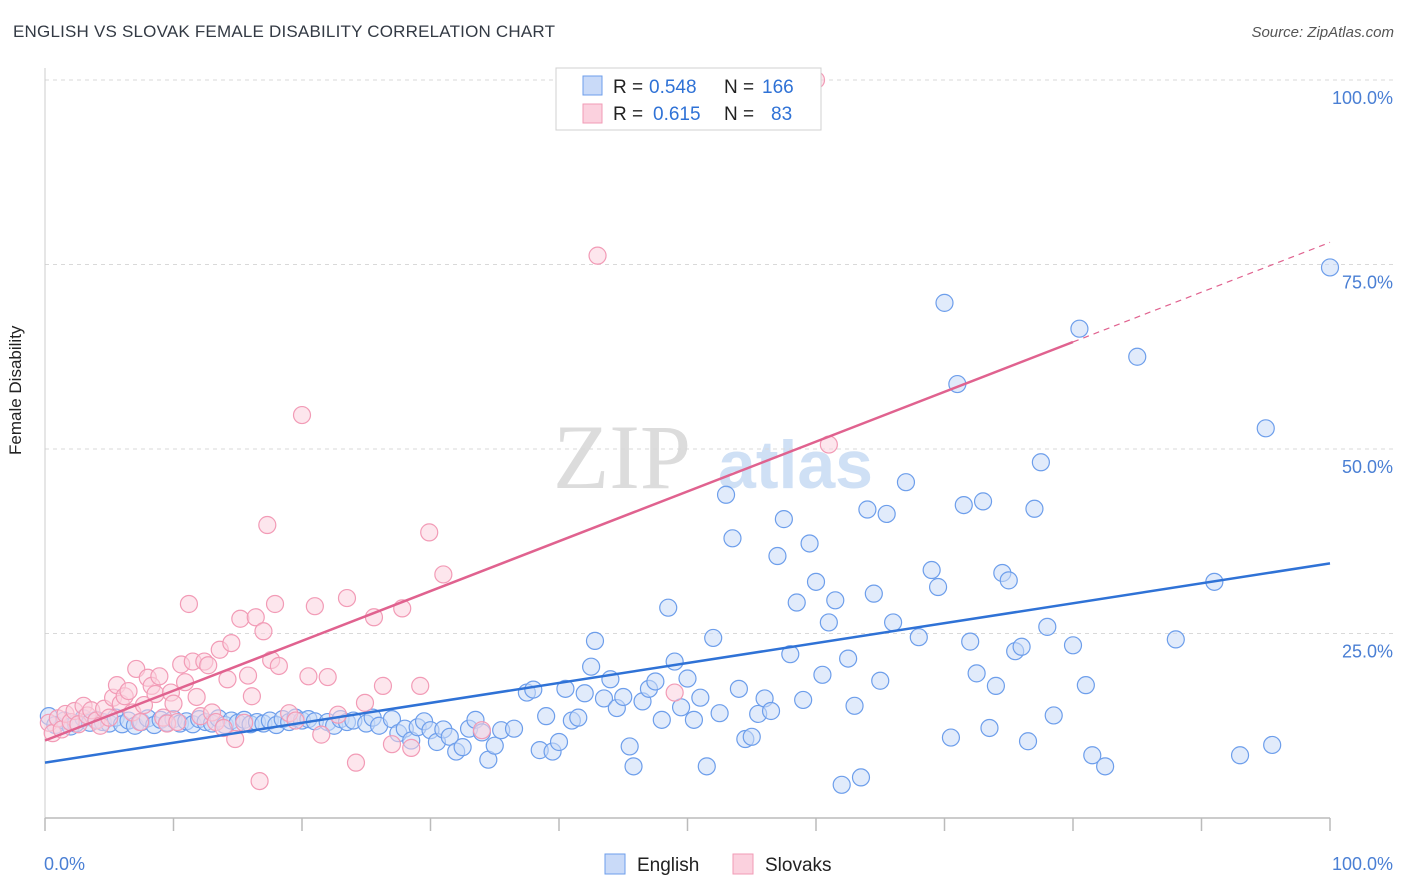 The height and width of the screenshot is (892, 1406). Describe the element at coordinates (743, 864) in the screenshot. I see `legend-slovaks-swatch` at that location.